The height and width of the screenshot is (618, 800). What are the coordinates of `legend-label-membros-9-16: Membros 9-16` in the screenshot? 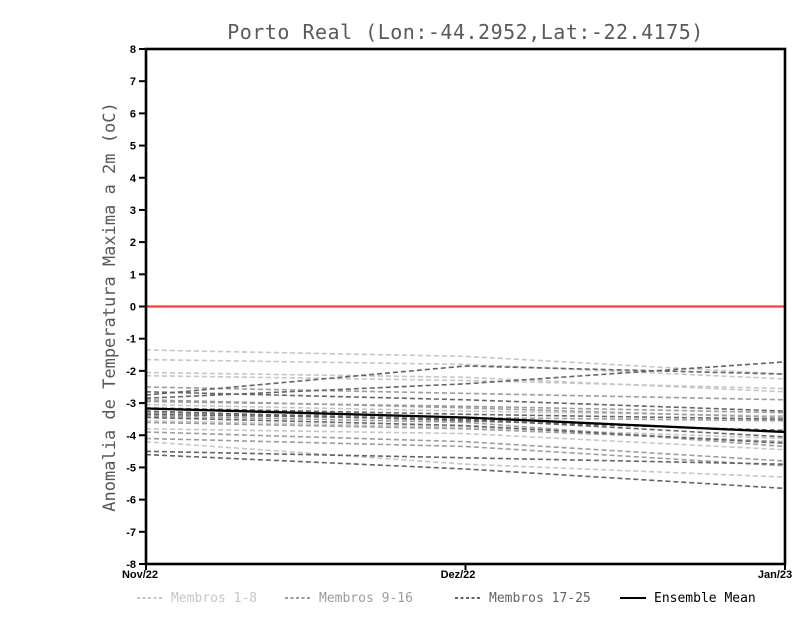 It's located at (366, 598).